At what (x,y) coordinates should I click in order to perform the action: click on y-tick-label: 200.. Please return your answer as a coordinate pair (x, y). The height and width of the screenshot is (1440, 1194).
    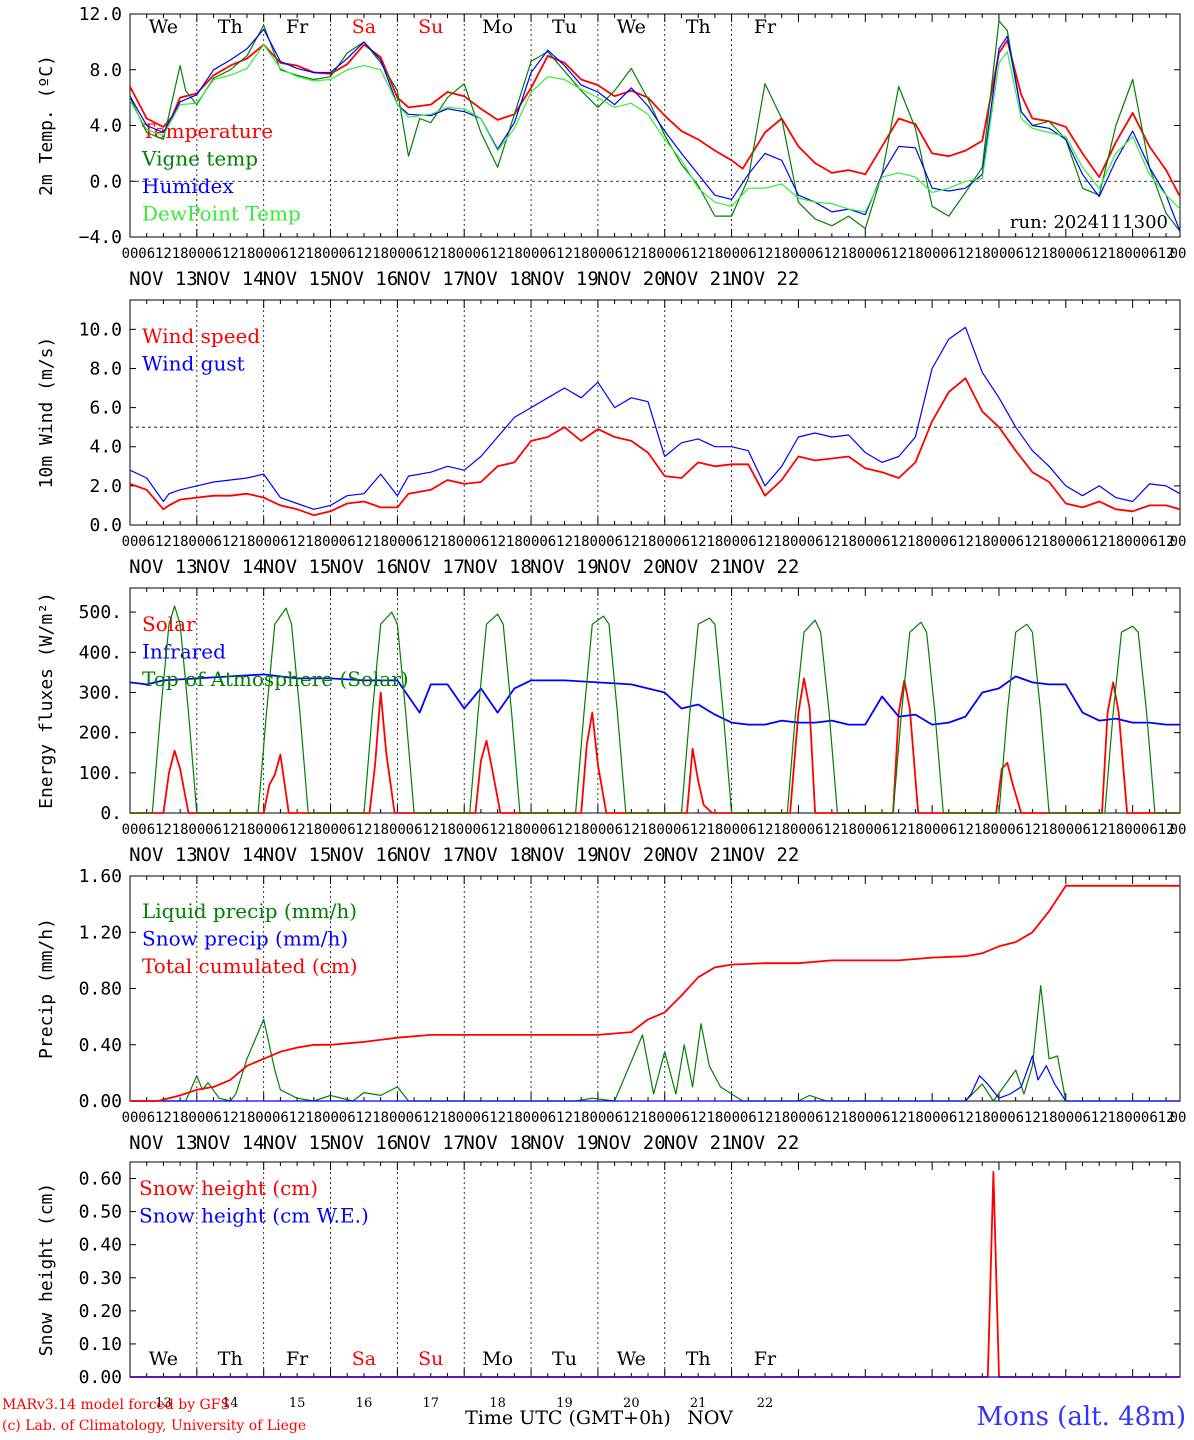
    Looking at the image, I should click on (100, 733).